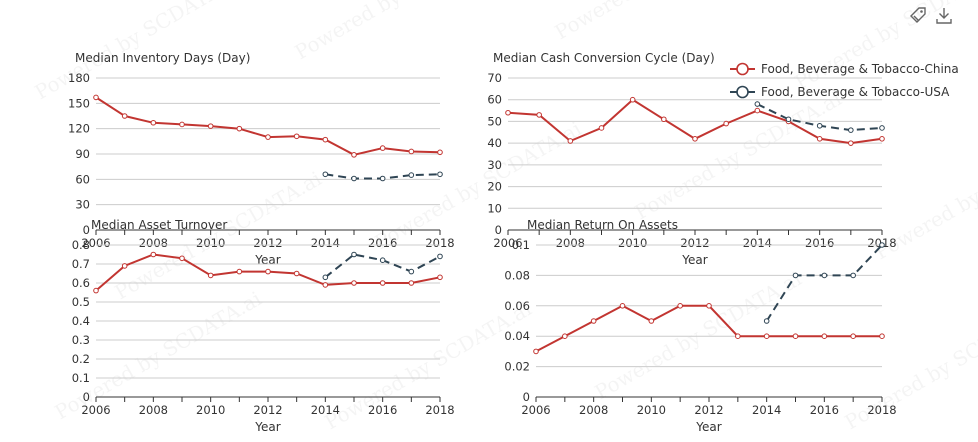 This screenshot has width=978, height=442. Describe the element at coordinates (82, 205) in the screenshot. I see `y-tick-label: 30` at that location.